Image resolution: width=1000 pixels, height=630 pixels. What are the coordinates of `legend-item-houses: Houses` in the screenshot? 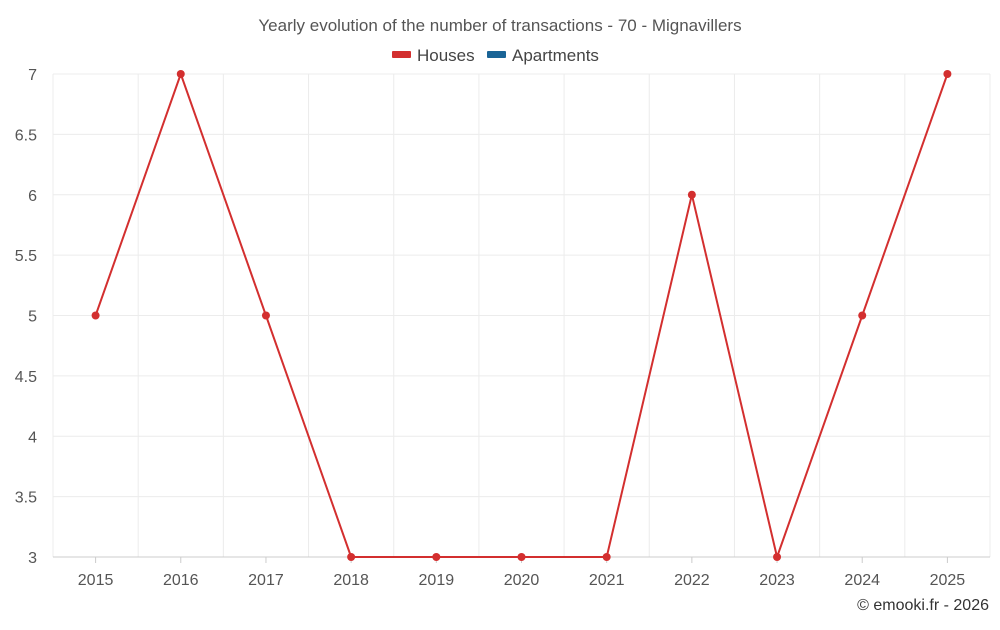 It's located at (433, 55).